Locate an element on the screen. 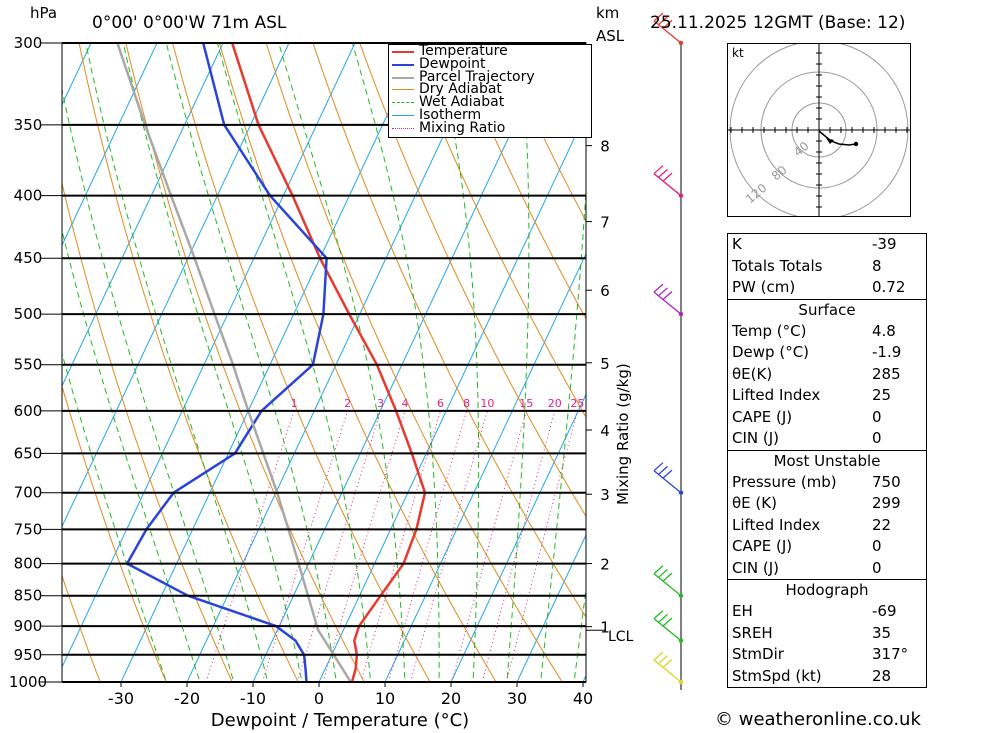  x-tick-label: -10 is located at coordinates (253, 698).